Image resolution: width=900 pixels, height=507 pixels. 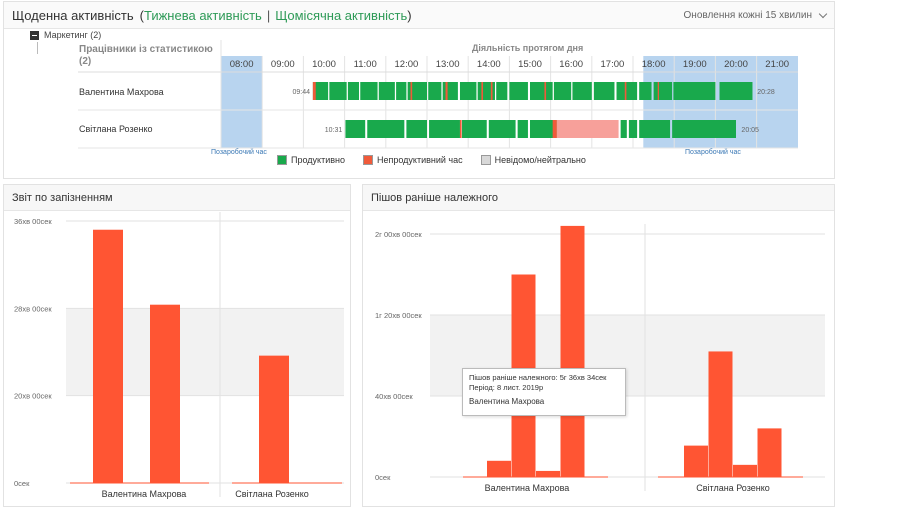 I want to click on employees-header: Працівники із статистикою (2), so click(x=146, y=55).